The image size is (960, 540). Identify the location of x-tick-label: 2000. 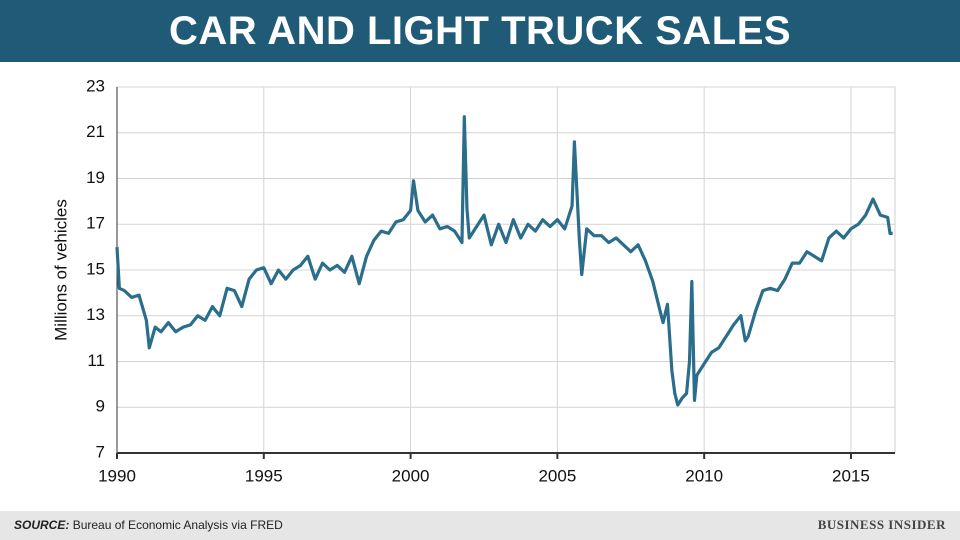
(411, 475).